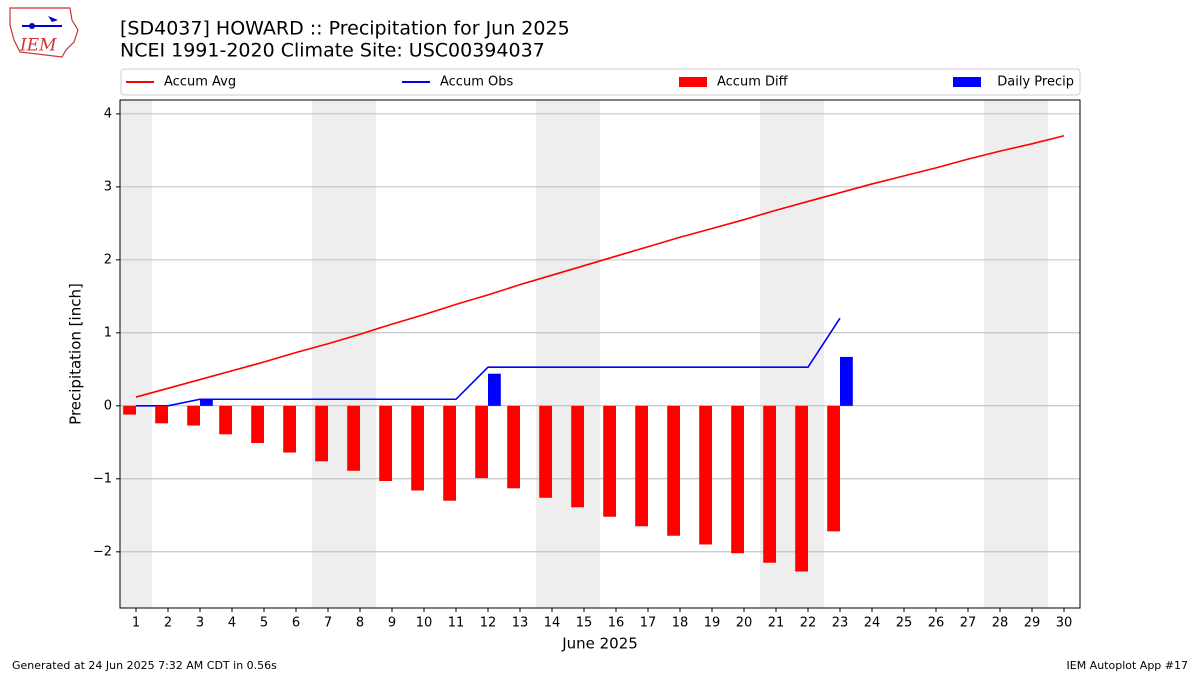 The image size is (1200, 675). Describe the element at coordinates (776, 623) in the screenshot. I see `x-tick-label: 21` at that location.